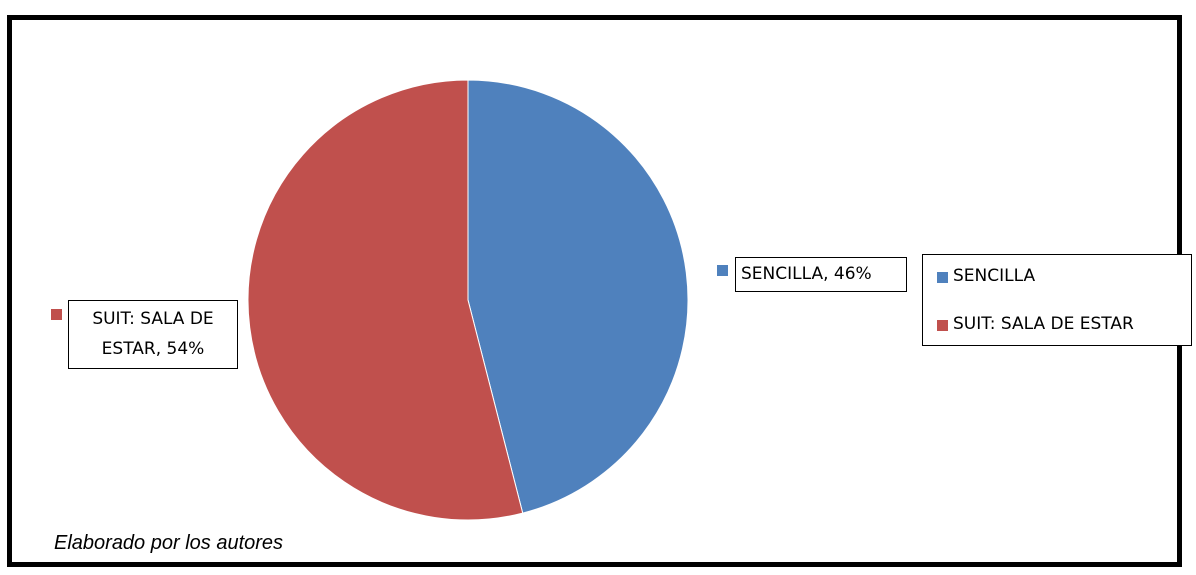 Image resolution: width=1196 pixels, height=575 pixels. I want to click on sencilla-data-label: SENCILLA, 46%, so click(821, 274).